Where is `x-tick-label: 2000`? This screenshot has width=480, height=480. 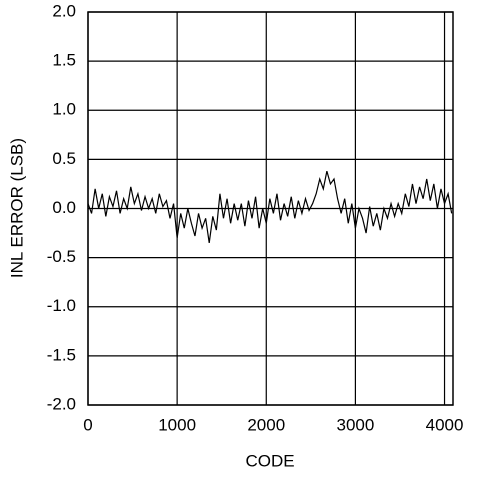 x-tick-label: 2000 is located at coordinates (266, 424).